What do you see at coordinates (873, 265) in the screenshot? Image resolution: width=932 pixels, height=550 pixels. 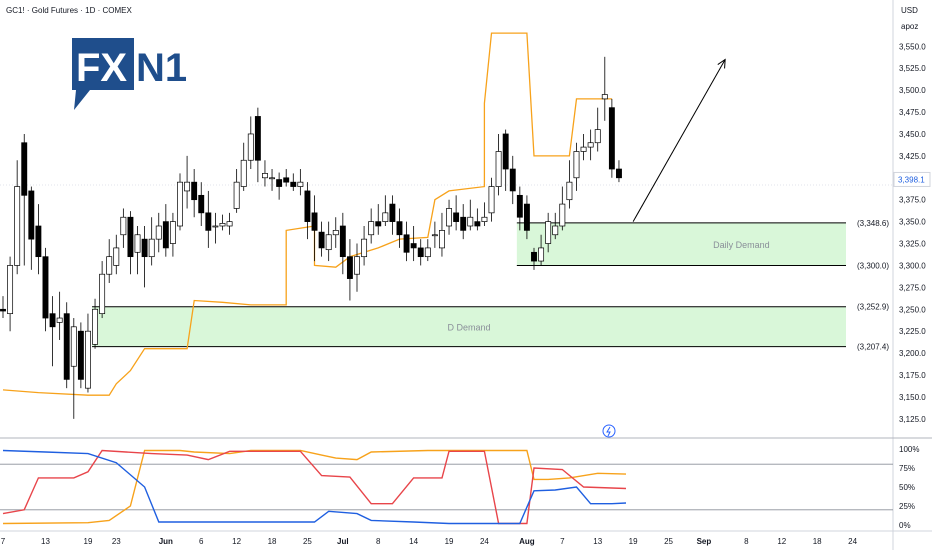 I see `demand-zone-bottom-value: (3,300.0)` at bounding box center [873, 265].